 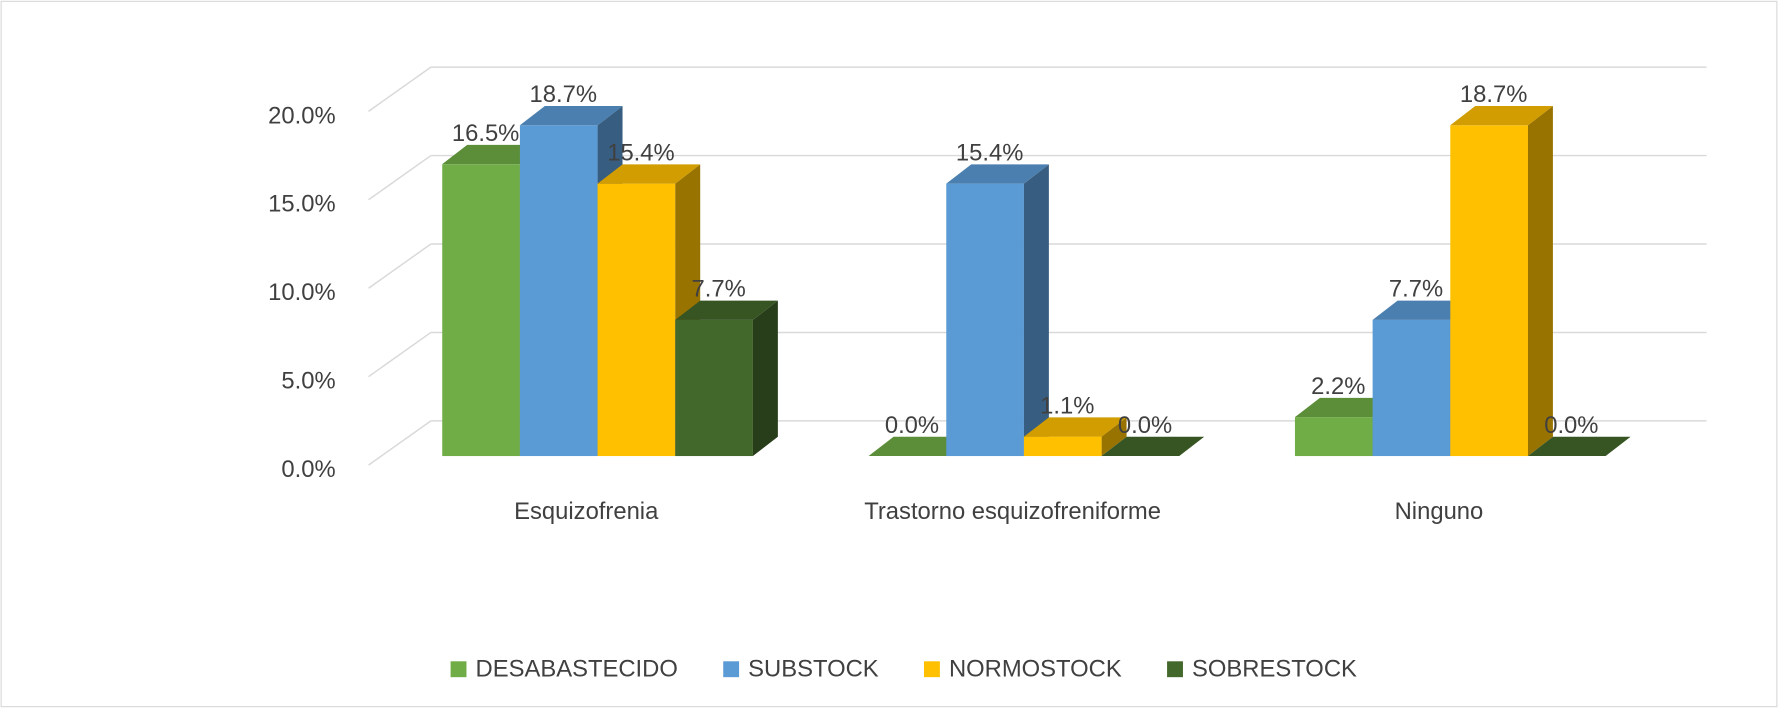 I want to click on legend-label: DESABASTECIDO, so click(x=577, y=669).